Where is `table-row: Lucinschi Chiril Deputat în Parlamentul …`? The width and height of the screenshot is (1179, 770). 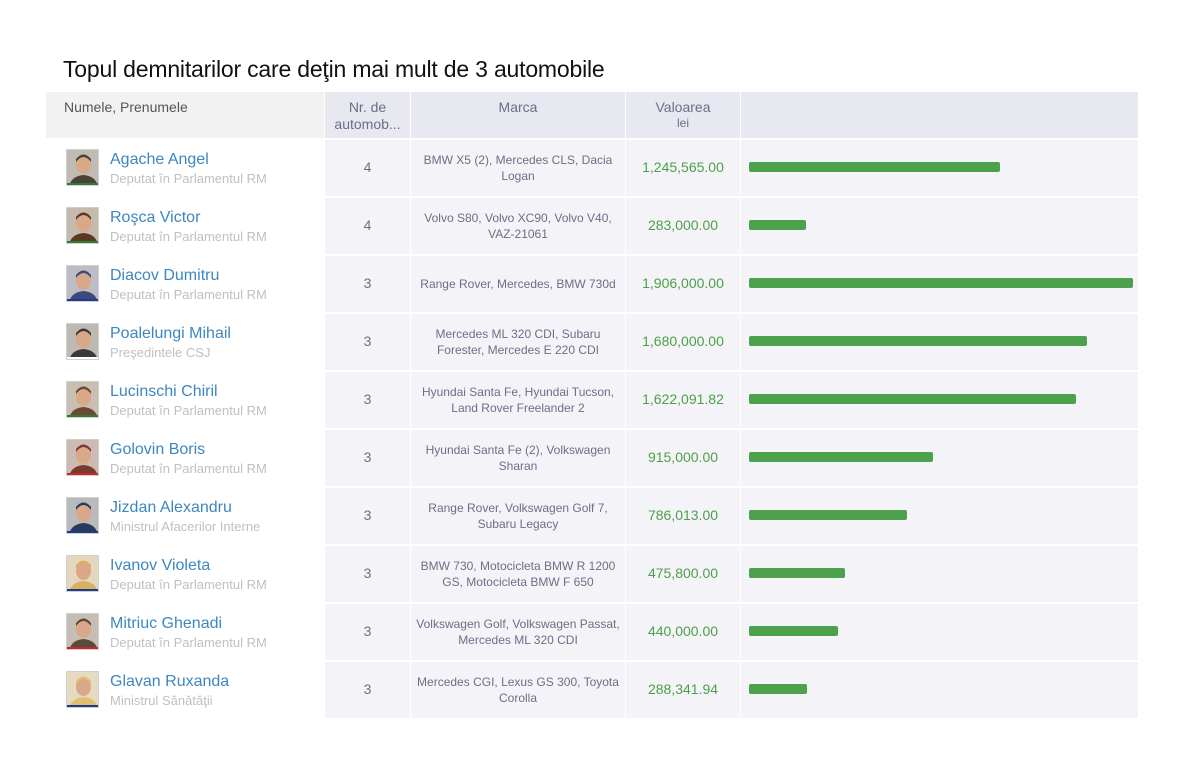
table-row: Lucinschi Chiril Deputat în Parlamentul … is located at coordinates (592, 399).